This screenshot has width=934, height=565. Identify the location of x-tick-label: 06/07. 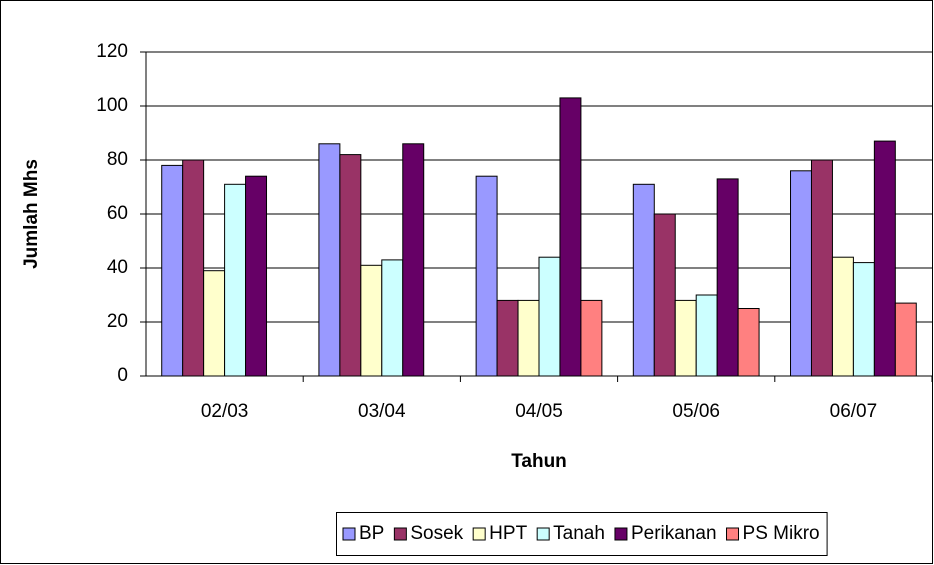
(854, 411).